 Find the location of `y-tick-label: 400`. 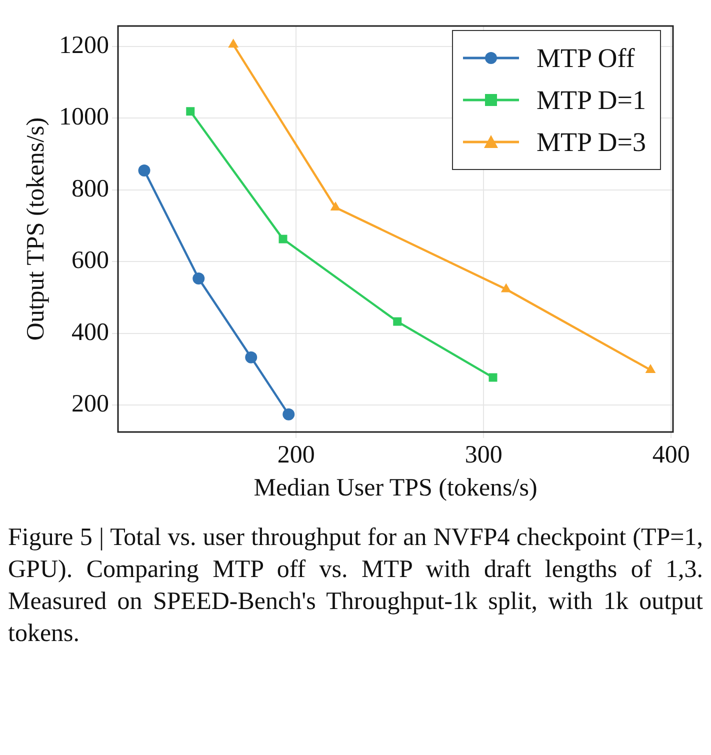

y-tick-label: 400 is located at coordinates (90, 332).